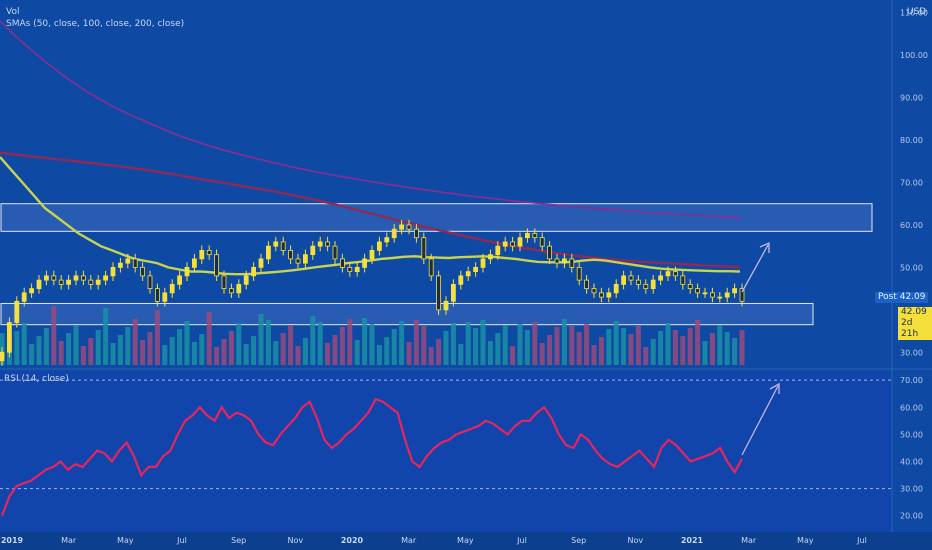 The height and width of the screenshot is (550, 932). I want to click on rsi-arrow-head, so click(774, 388).